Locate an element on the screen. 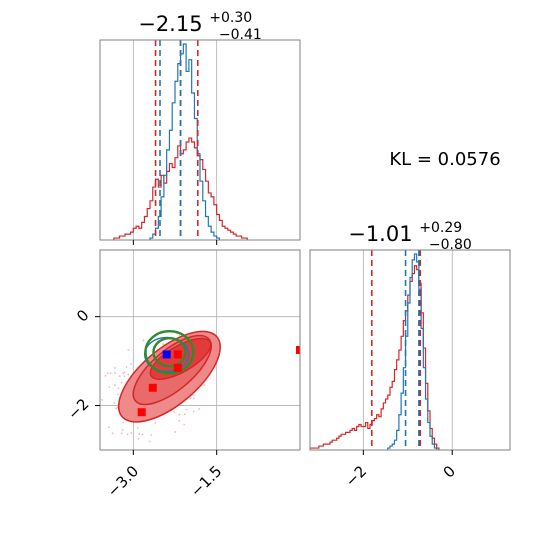 The image size is (550, 550). br-blue-hist is located at coordinates (412, 351).